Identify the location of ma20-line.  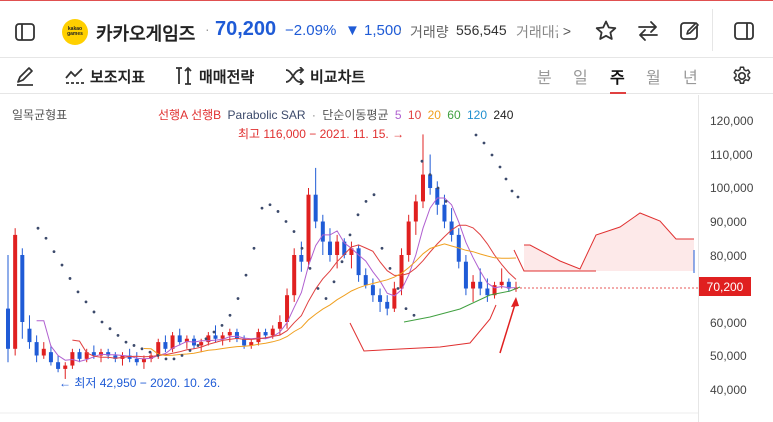
(330, 300).